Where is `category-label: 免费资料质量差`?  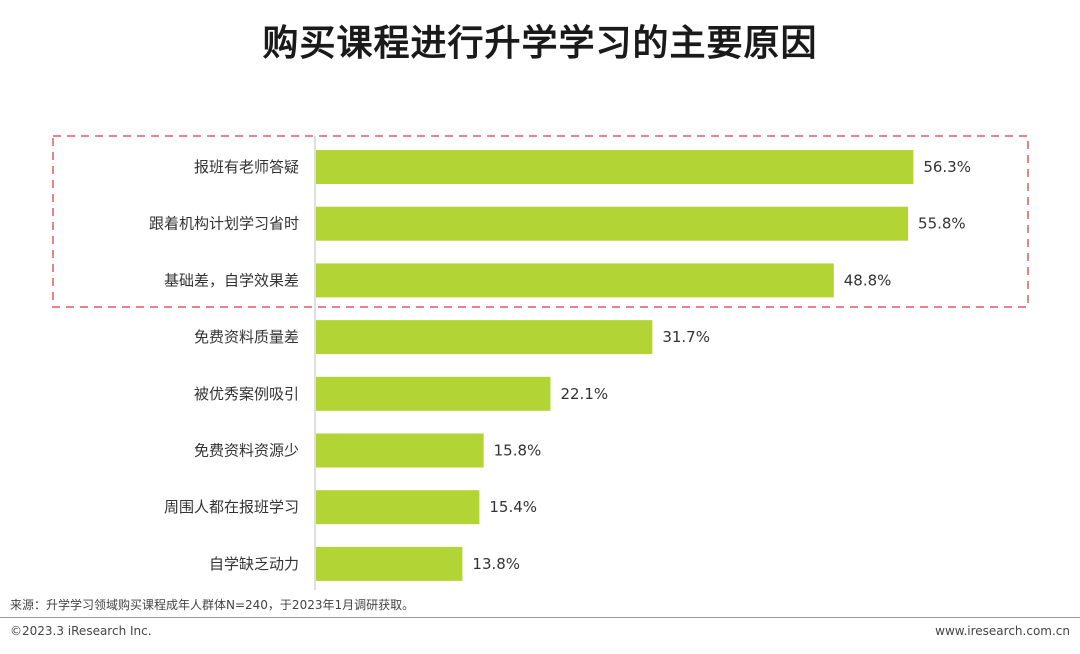
category-label: 免费资料质量差 is located at coordinates (246, 337).